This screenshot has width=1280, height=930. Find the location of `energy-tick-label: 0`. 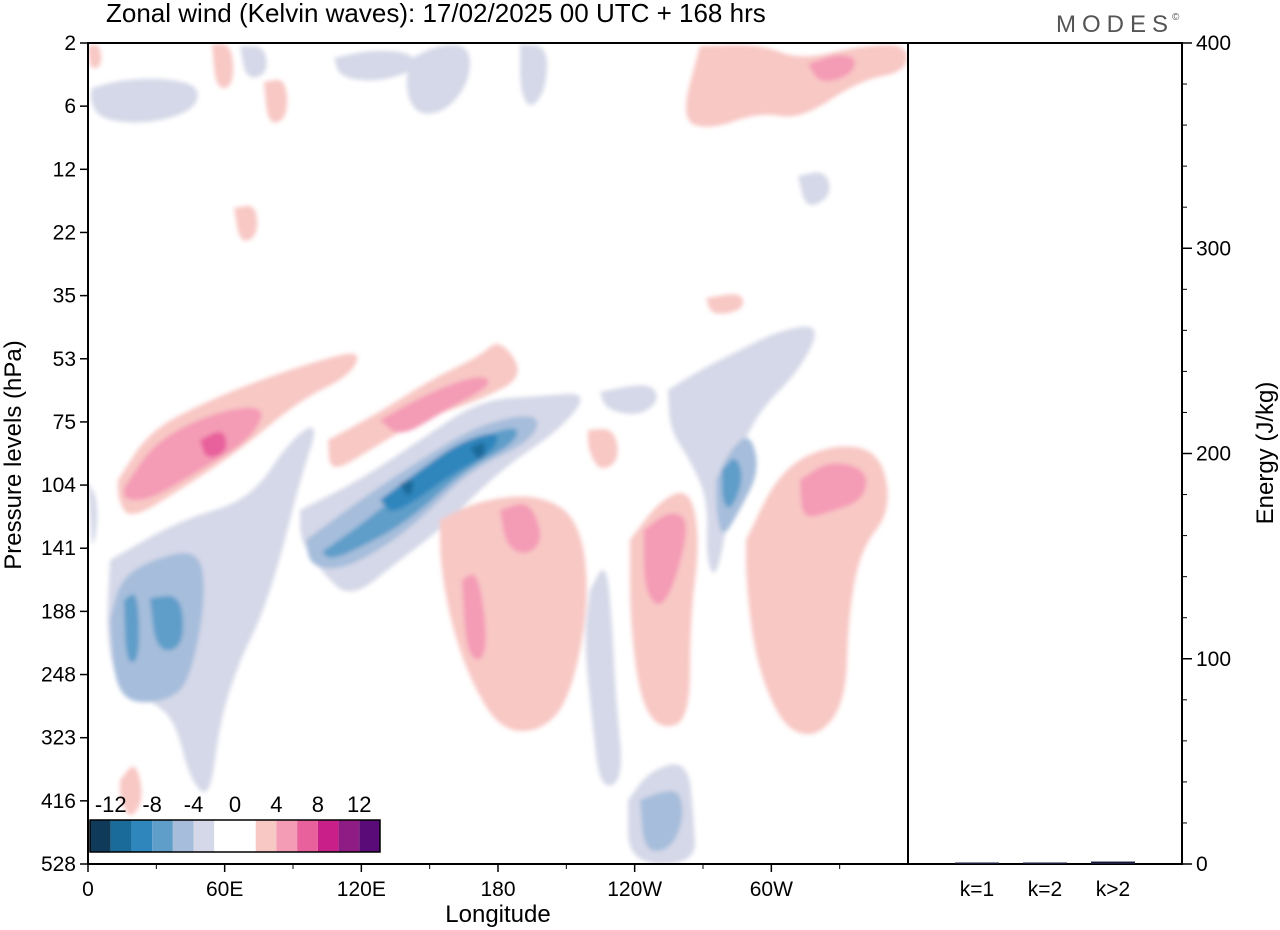

energy-tick-label: 0 is located at coordinates (1202, 864).